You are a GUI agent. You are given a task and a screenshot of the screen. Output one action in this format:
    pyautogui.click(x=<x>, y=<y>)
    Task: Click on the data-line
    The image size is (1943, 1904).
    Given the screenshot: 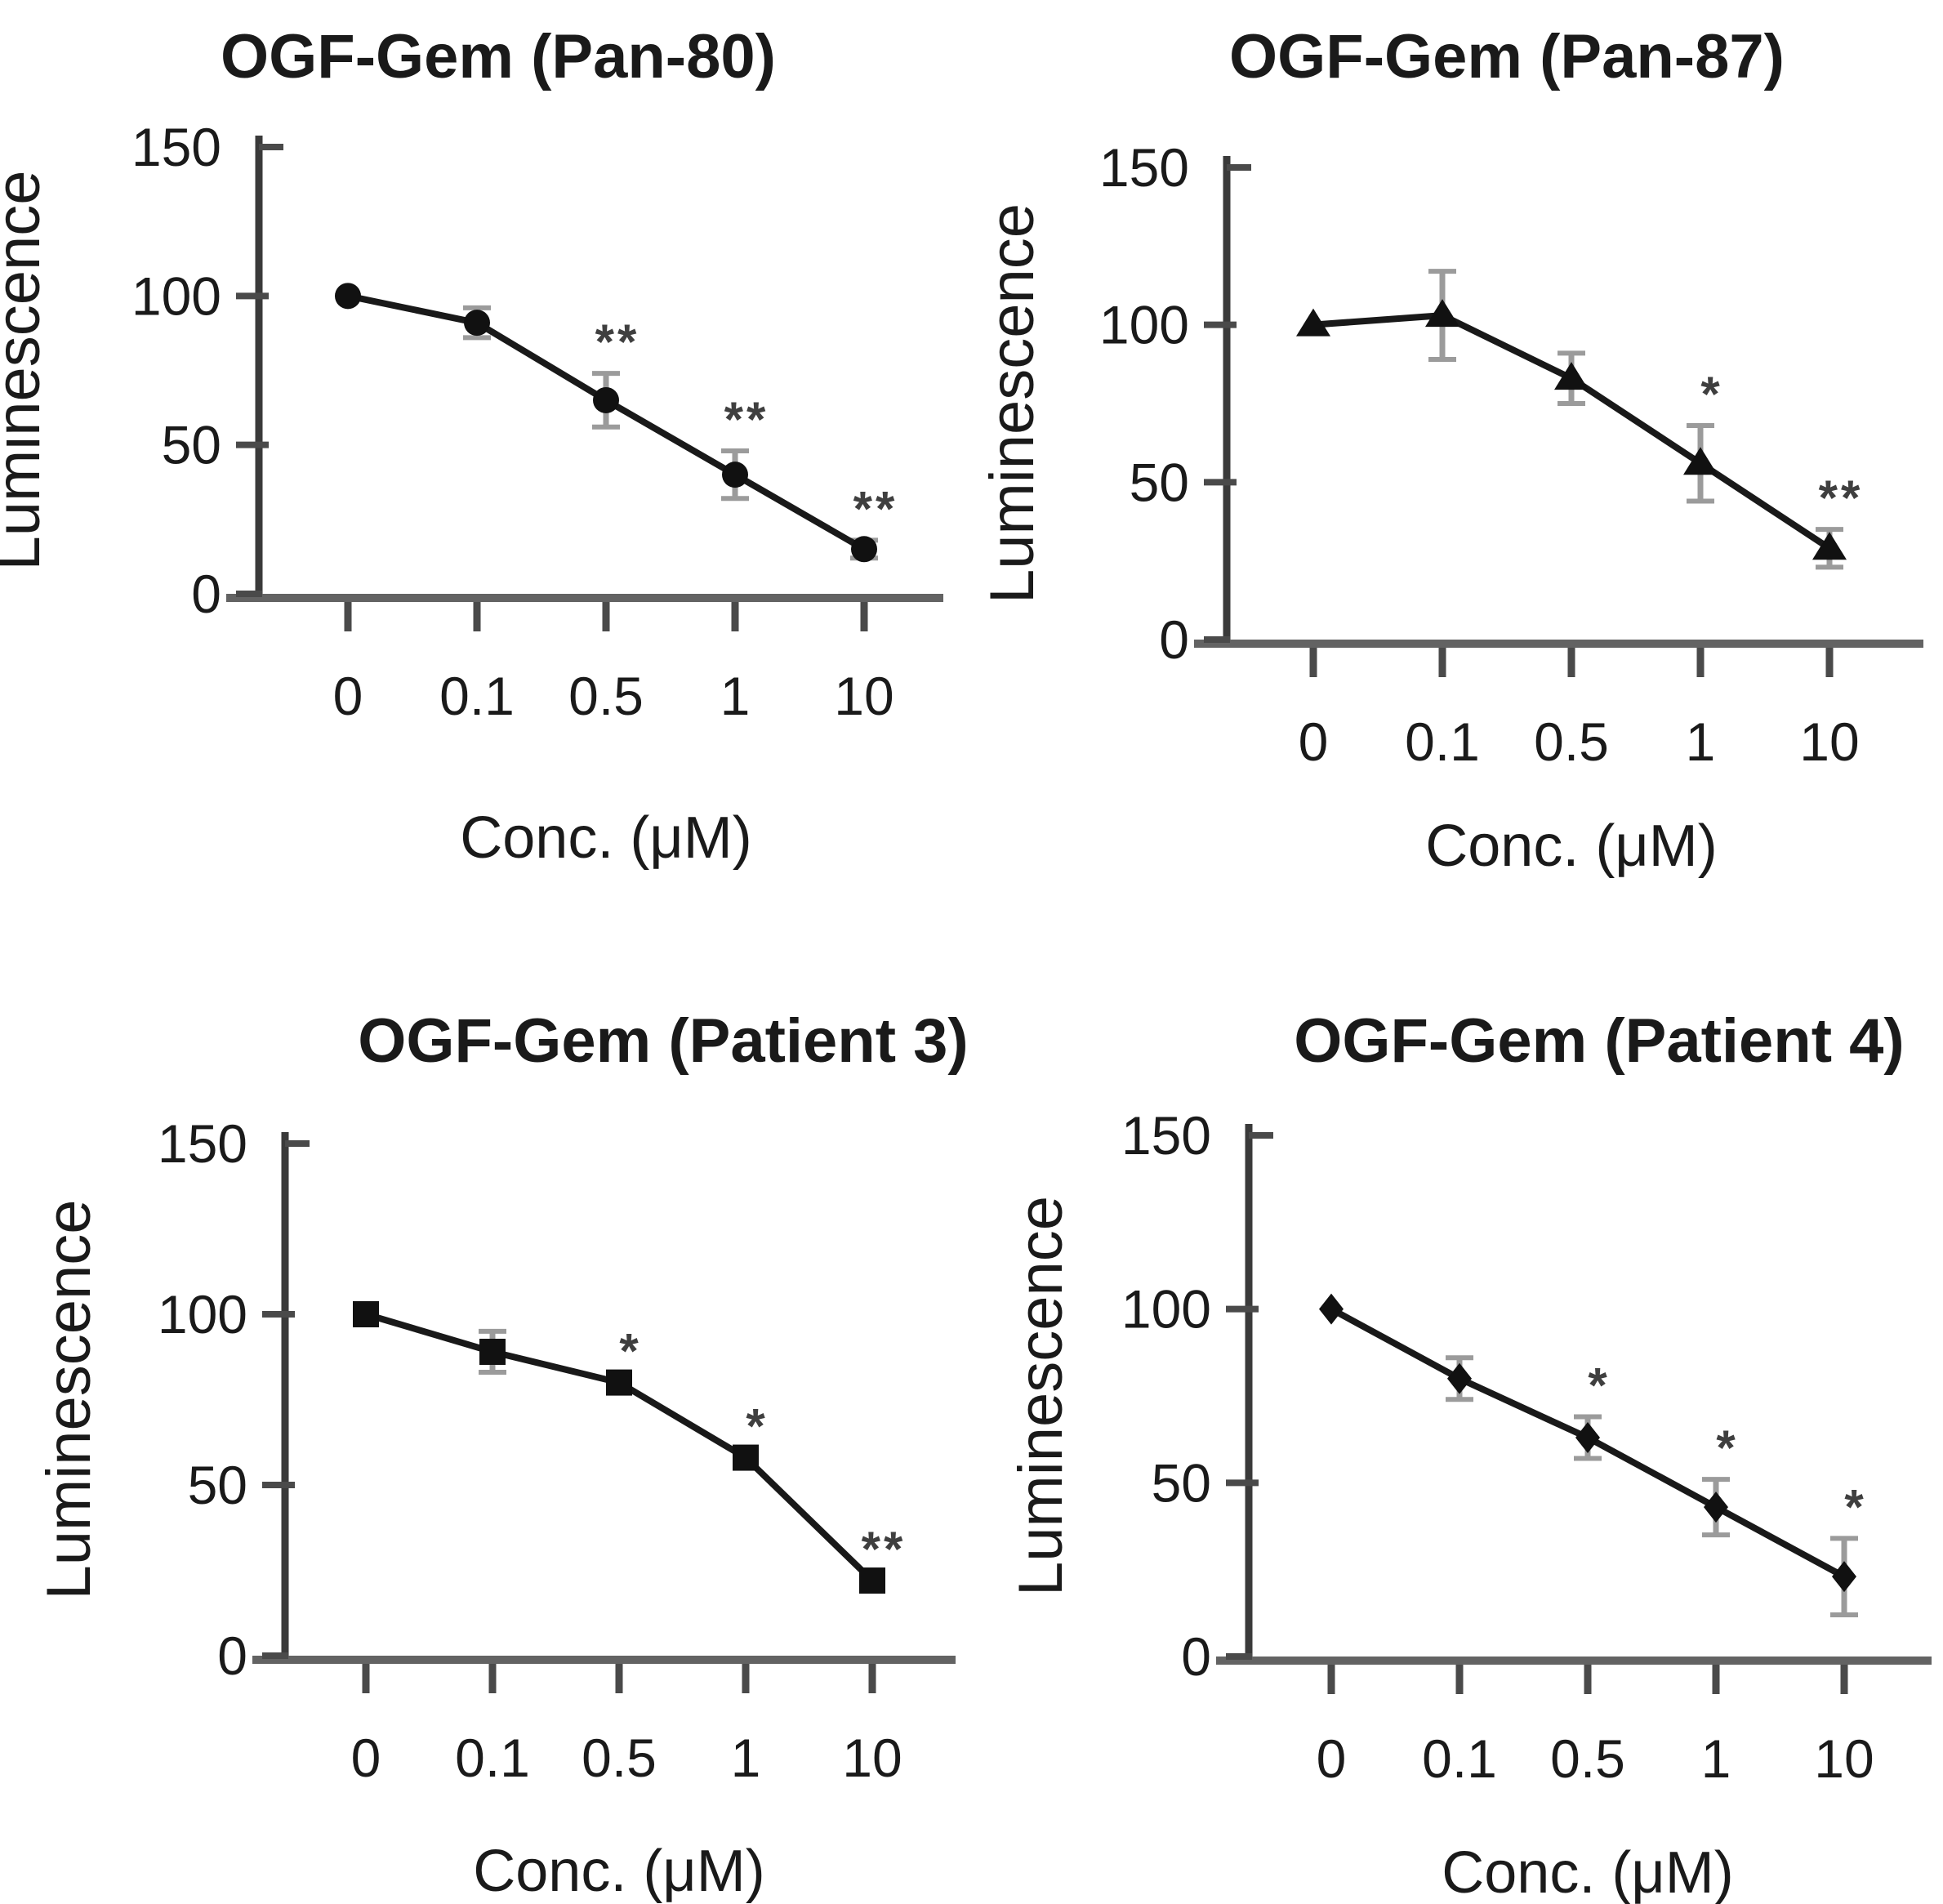 What is the action you would take?
    pyautogui.click(x=1572, y=432)
    